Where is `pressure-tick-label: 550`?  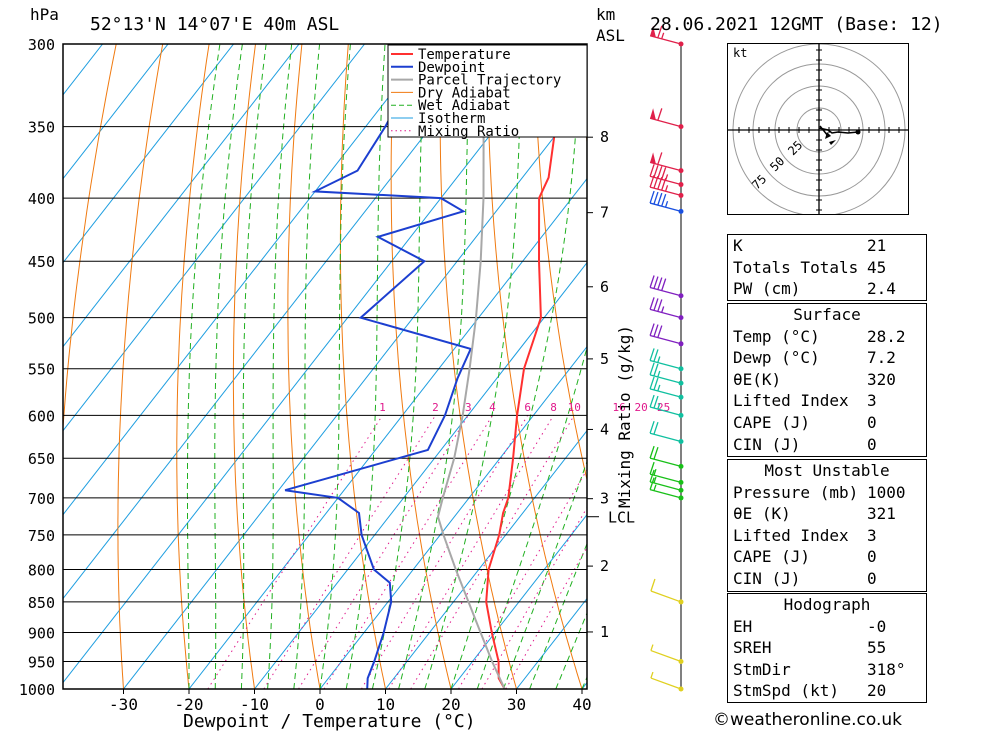 pressure-tick-label: 550 is located at coordinates (41, 370).